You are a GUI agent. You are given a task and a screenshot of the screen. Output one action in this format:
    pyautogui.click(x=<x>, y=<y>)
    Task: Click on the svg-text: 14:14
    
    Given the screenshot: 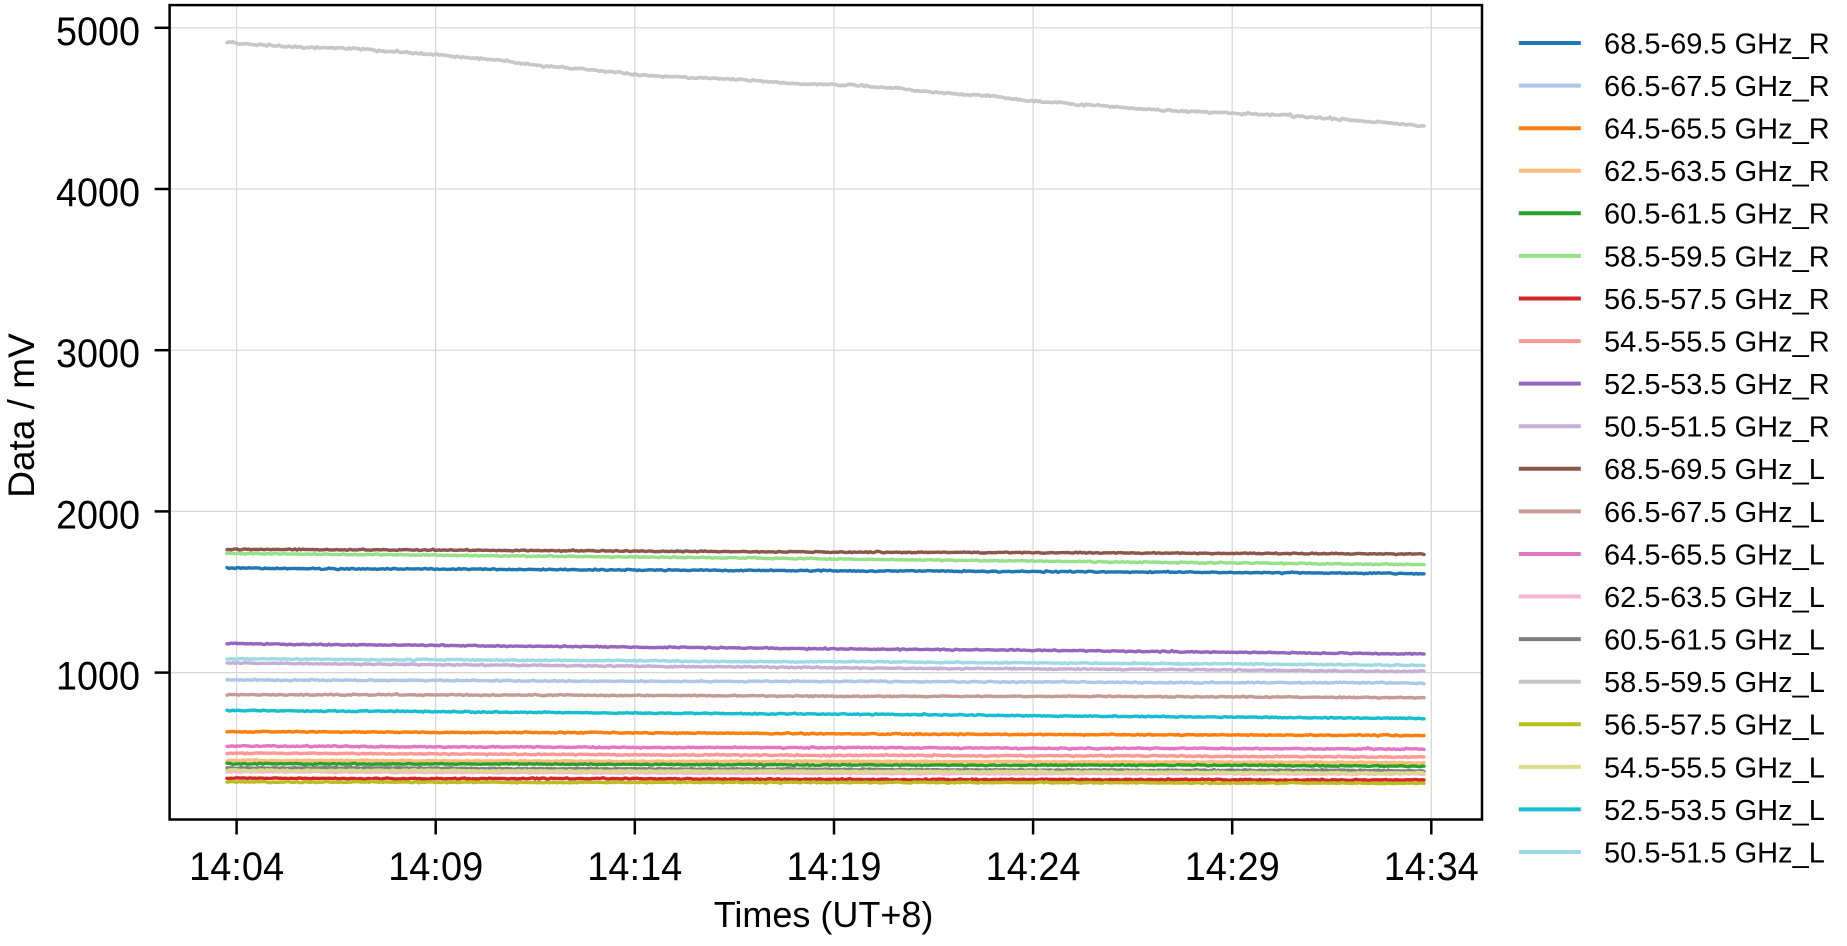 What is the action you would take?
    pyautogui.click(x=634, y=867)
    